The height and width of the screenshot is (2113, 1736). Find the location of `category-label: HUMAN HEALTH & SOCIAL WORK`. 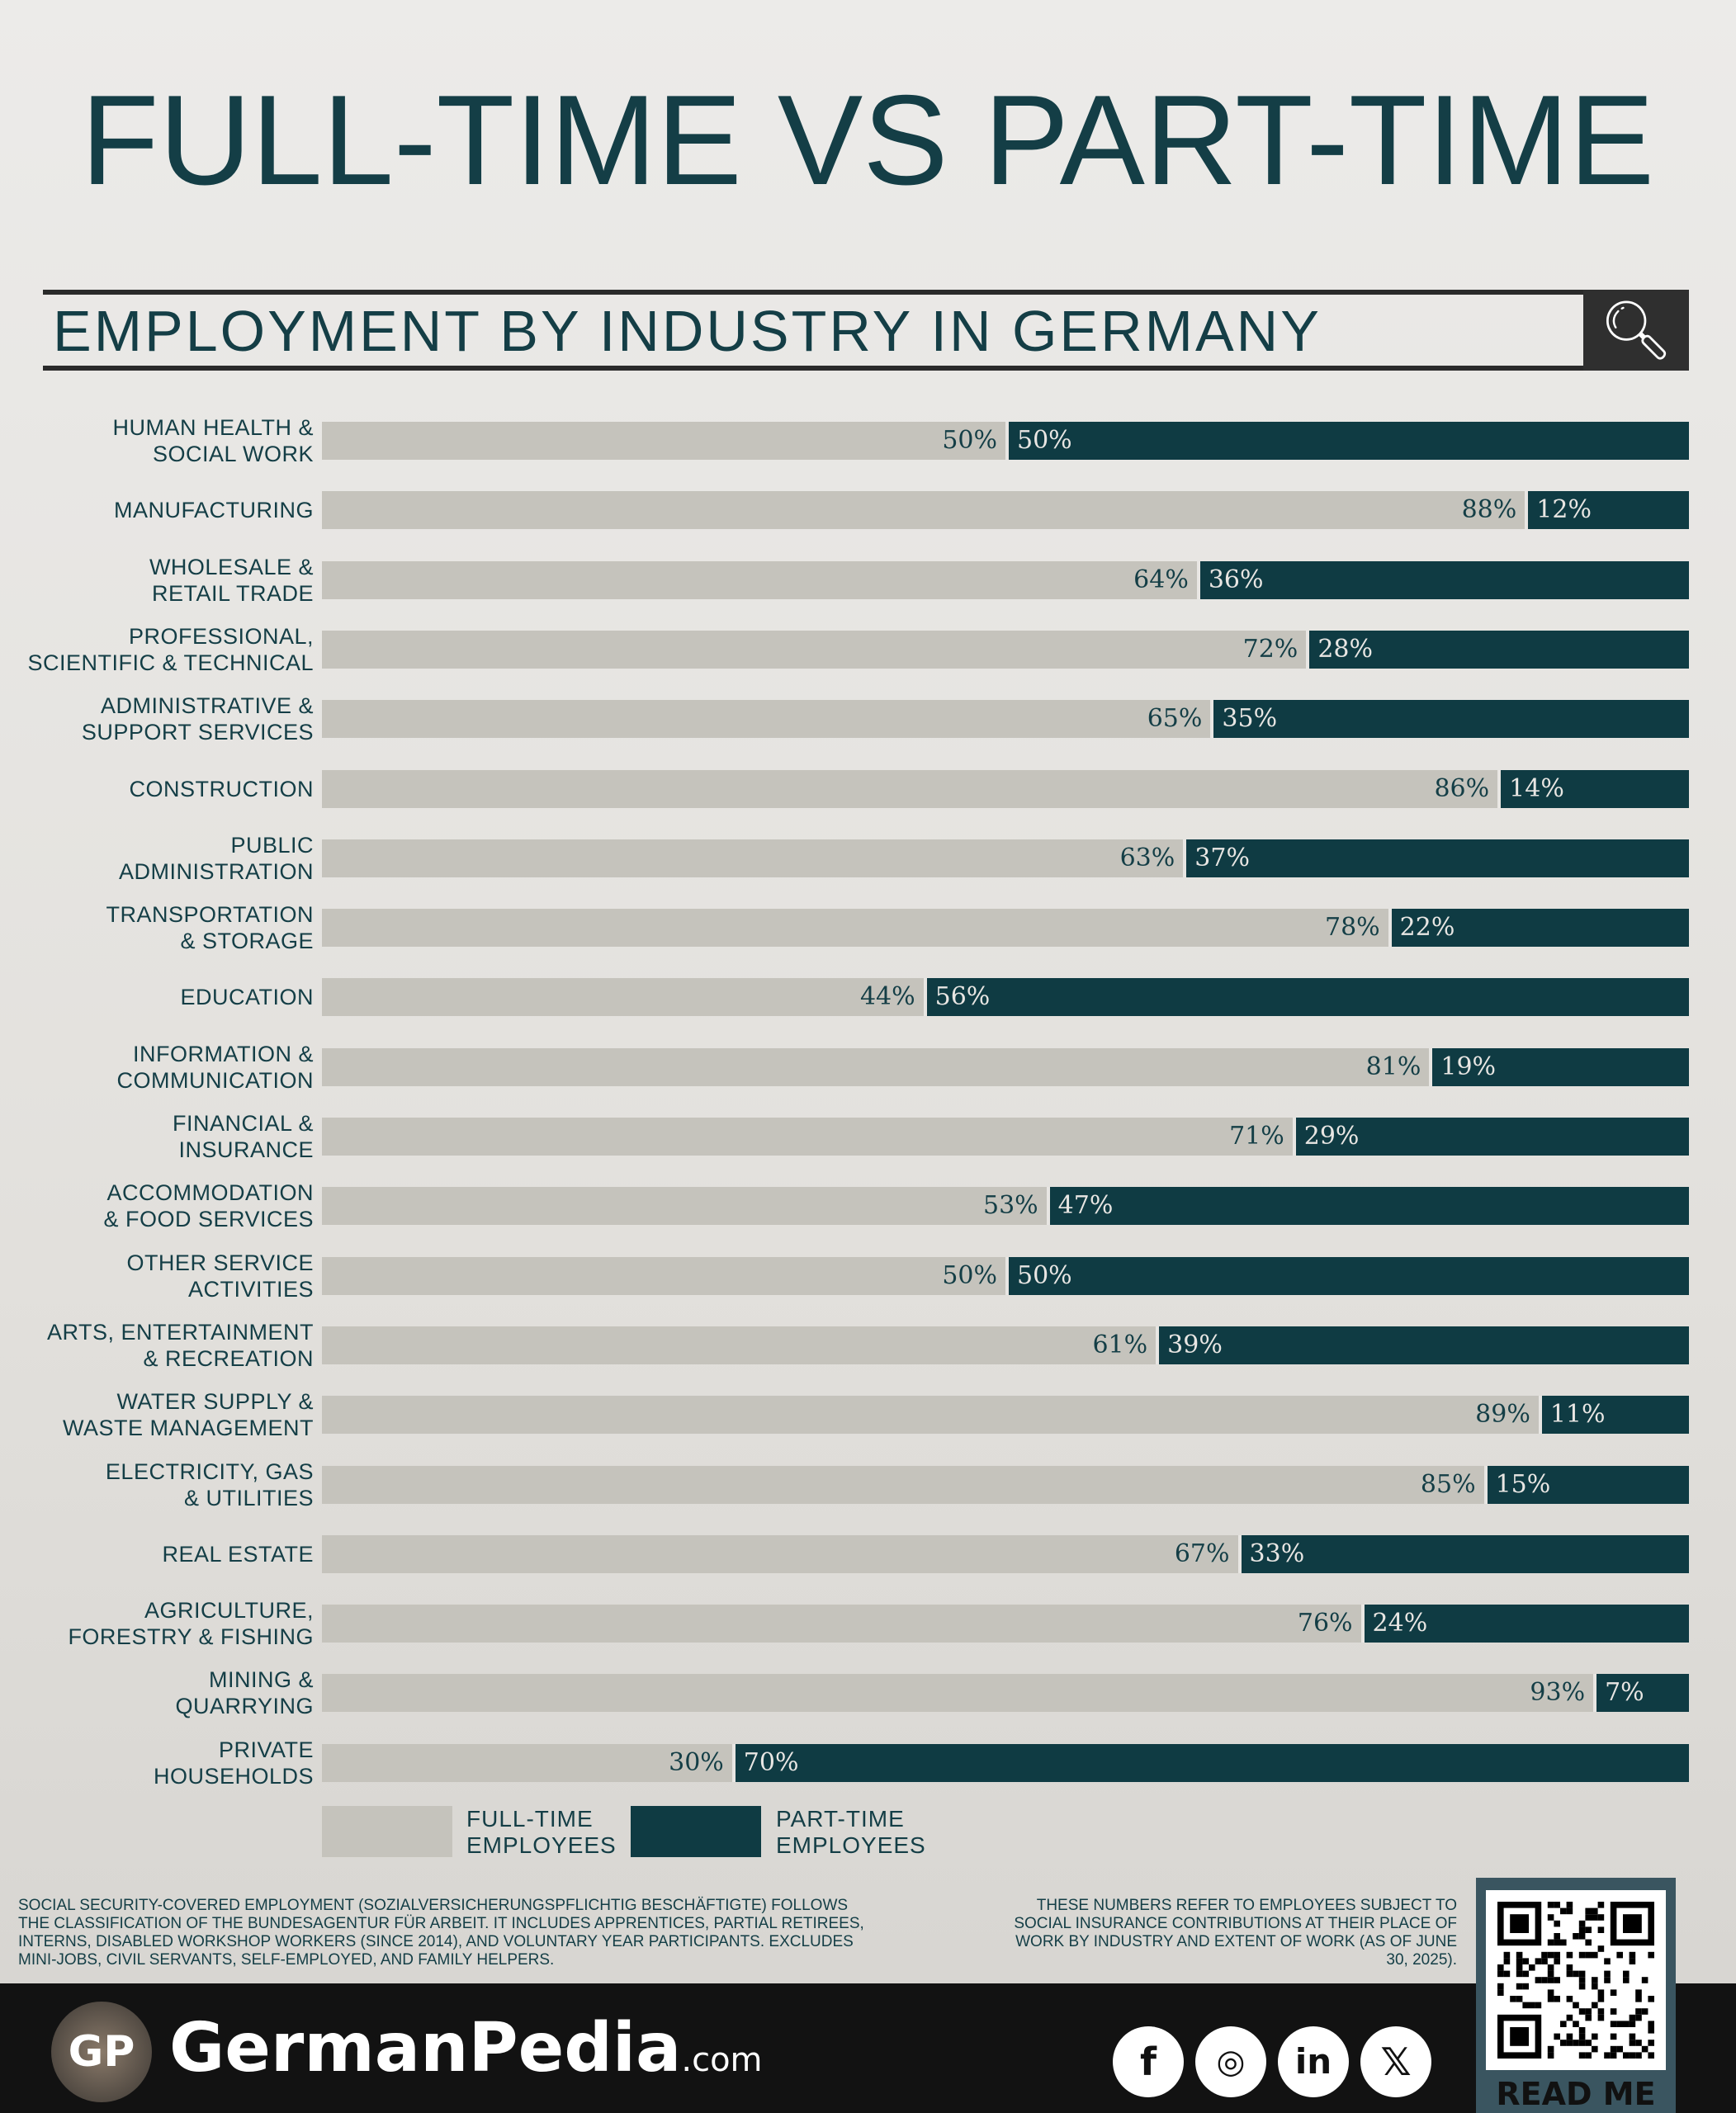

category-label: HUMAN HEALTH & SOCIAL WORK is located at coordinates (213, 441).